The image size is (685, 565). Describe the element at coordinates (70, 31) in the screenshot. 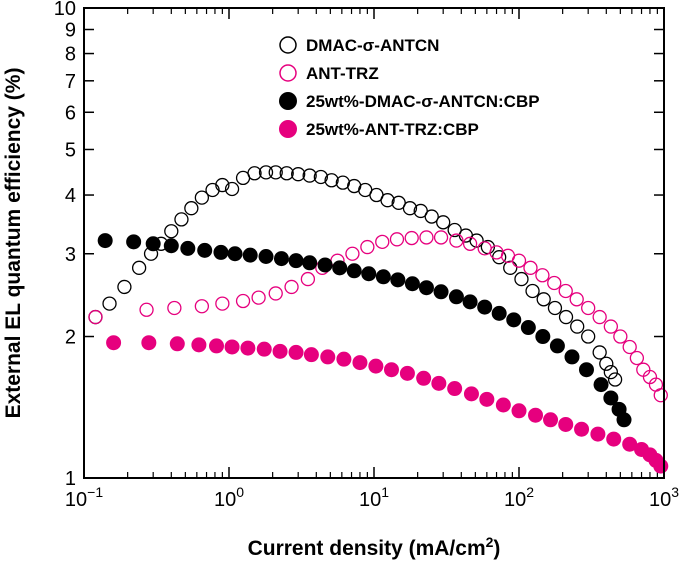

I see `y-tick-label: 9` at that location.